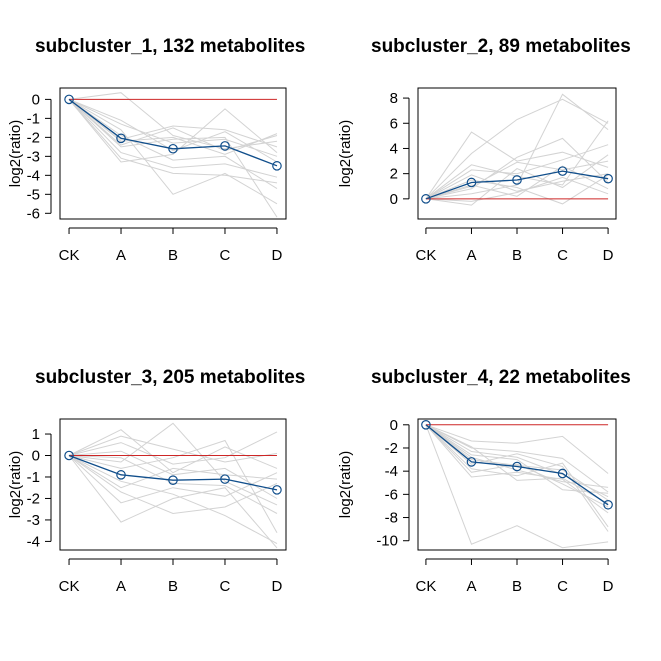 Image resolution: width=661 pixels, height=661 pixels. Describe the element at coordinates (387, 541) in the screenshot. I see `y-tick-label: -10` at that location.